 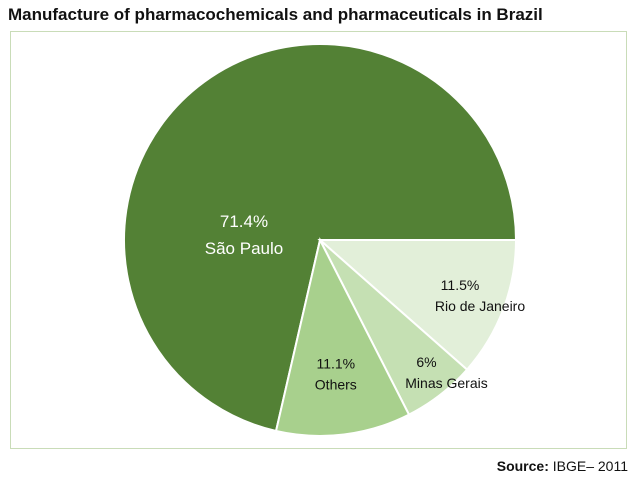 I want to click on slice-sao-paulo-value-label: 71.4%, so click(x=244, y=221).